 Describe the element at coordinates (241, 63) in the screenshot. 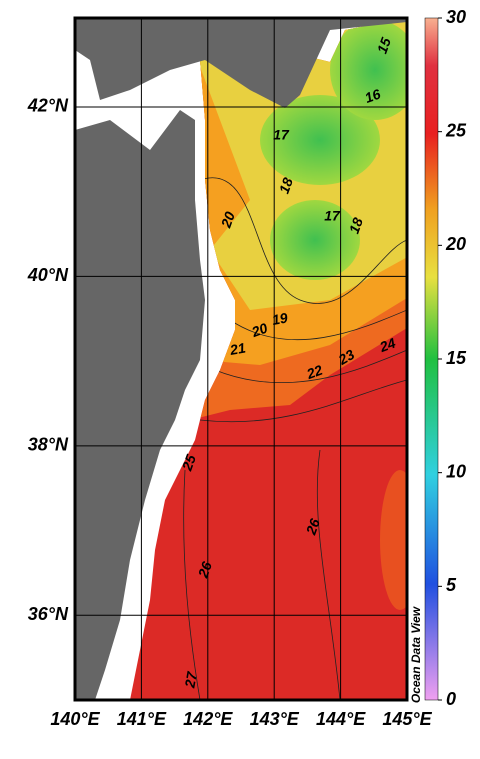

I see `land-hokkaido` at that location.